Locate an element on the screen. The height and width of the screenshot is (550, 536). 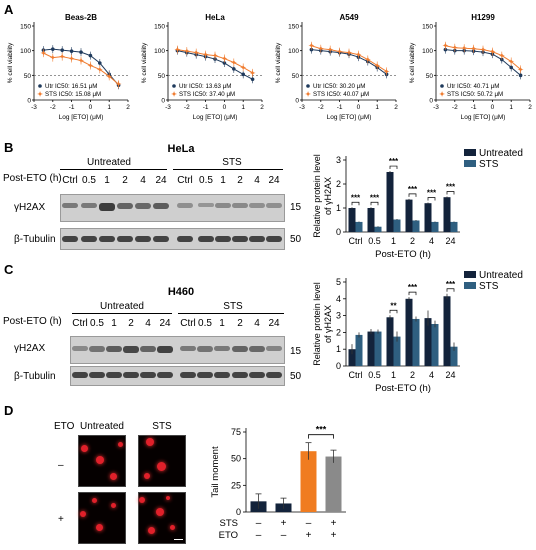
legend-entry-sts: STS IC50: 40.07 μM is located at coordinates (341, 94).